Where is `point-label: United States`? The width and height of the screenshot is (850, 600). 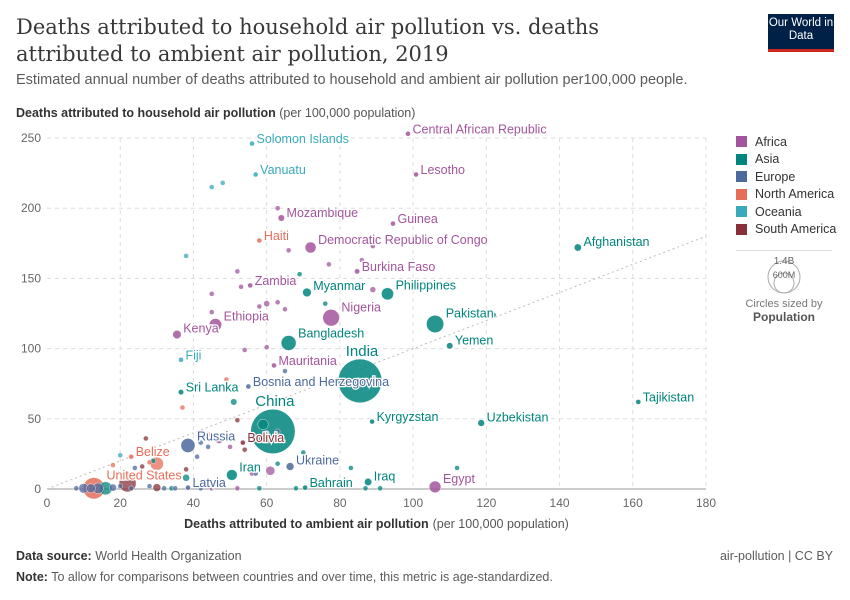
point-label: United States is located at coordinates (144, 476).